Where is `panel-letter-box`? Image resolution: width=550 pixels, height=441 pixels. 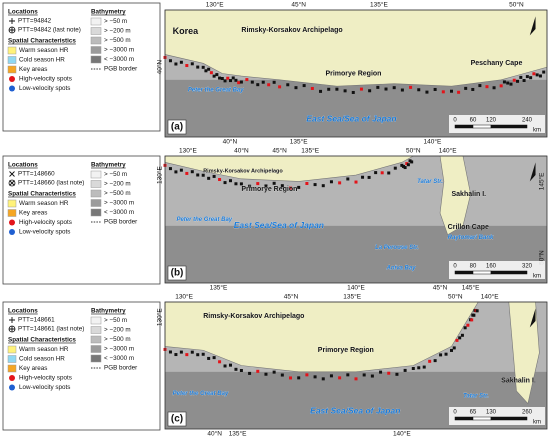
panel-letter-box is located at coordinates (177, 419).